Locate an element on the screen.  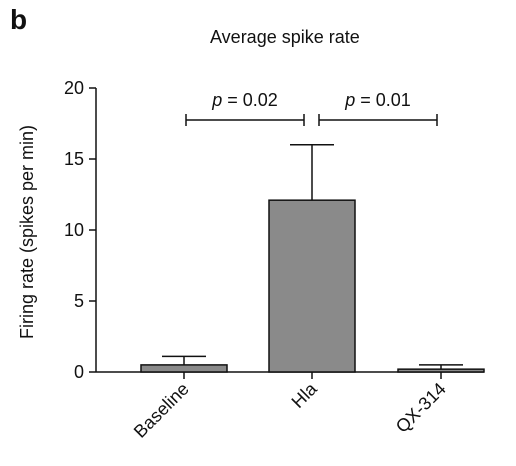
significance-brackets: p = 0.02 p = 0.01 is located at coordinates (311, 108).